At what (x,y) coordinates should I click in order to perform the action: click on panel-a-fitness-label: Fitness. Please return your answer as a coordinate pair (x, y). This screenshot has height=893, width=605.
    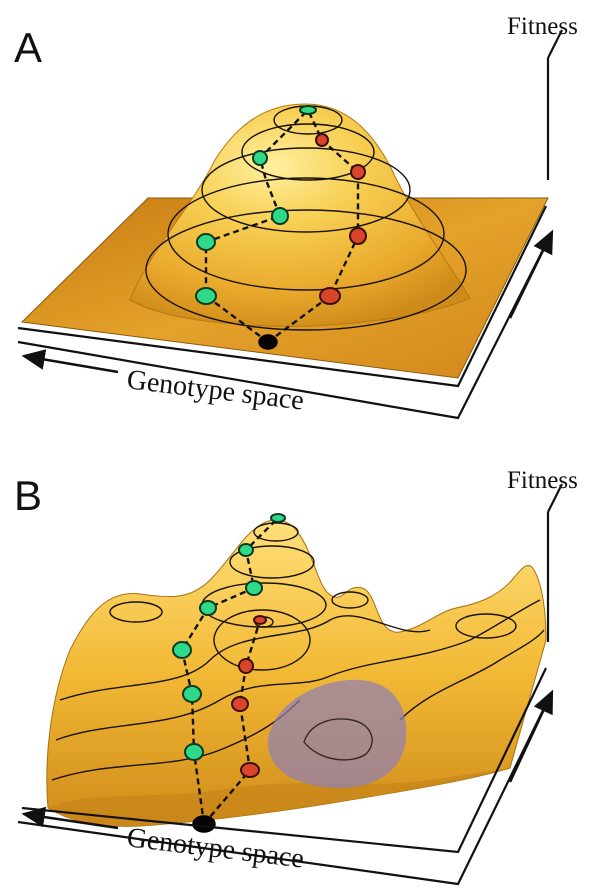
    Looking at the image, I should click on (542, 26).